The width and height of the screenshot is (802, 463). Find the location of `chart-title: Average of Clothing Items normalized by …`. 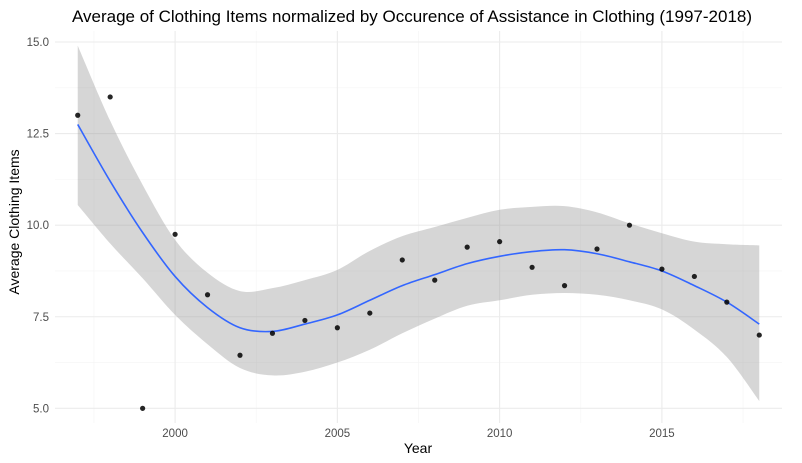

chart-title: Average of Clothing Items normalized by … is located at coordinates (412, 16).